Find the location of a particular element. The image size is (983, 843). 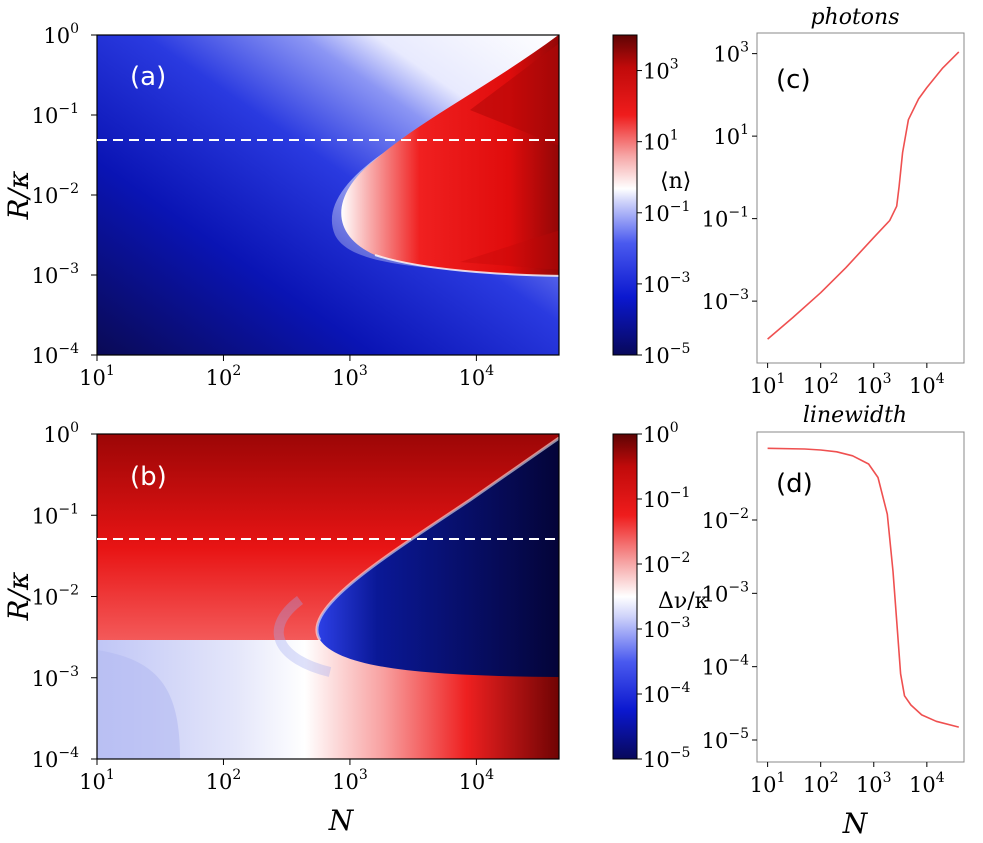

colorbar-tick-label: 10³ is located at coordinates (661, 70).